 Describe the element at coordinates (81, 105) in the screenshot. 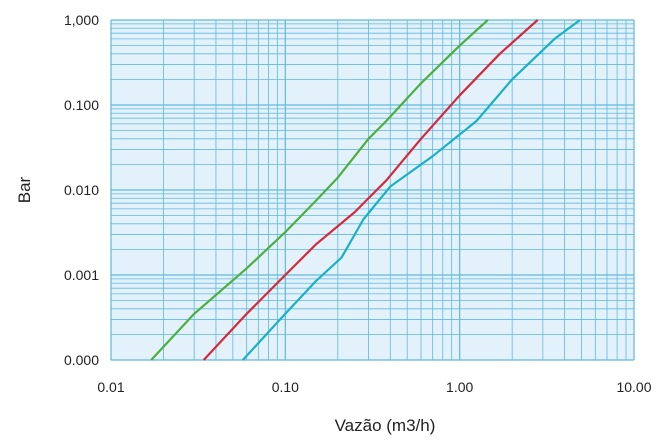

I see `y-tick-label: 0.100` at that location.